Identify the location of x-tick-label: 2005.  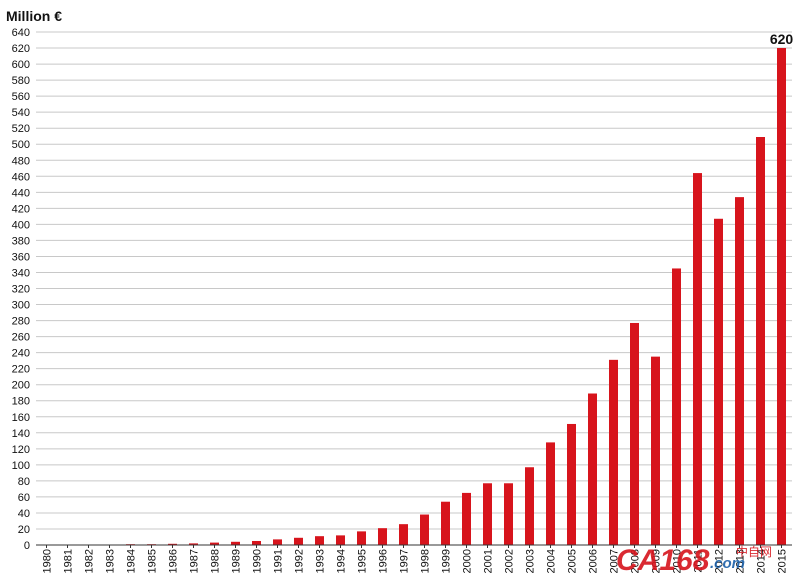
(573, 561).